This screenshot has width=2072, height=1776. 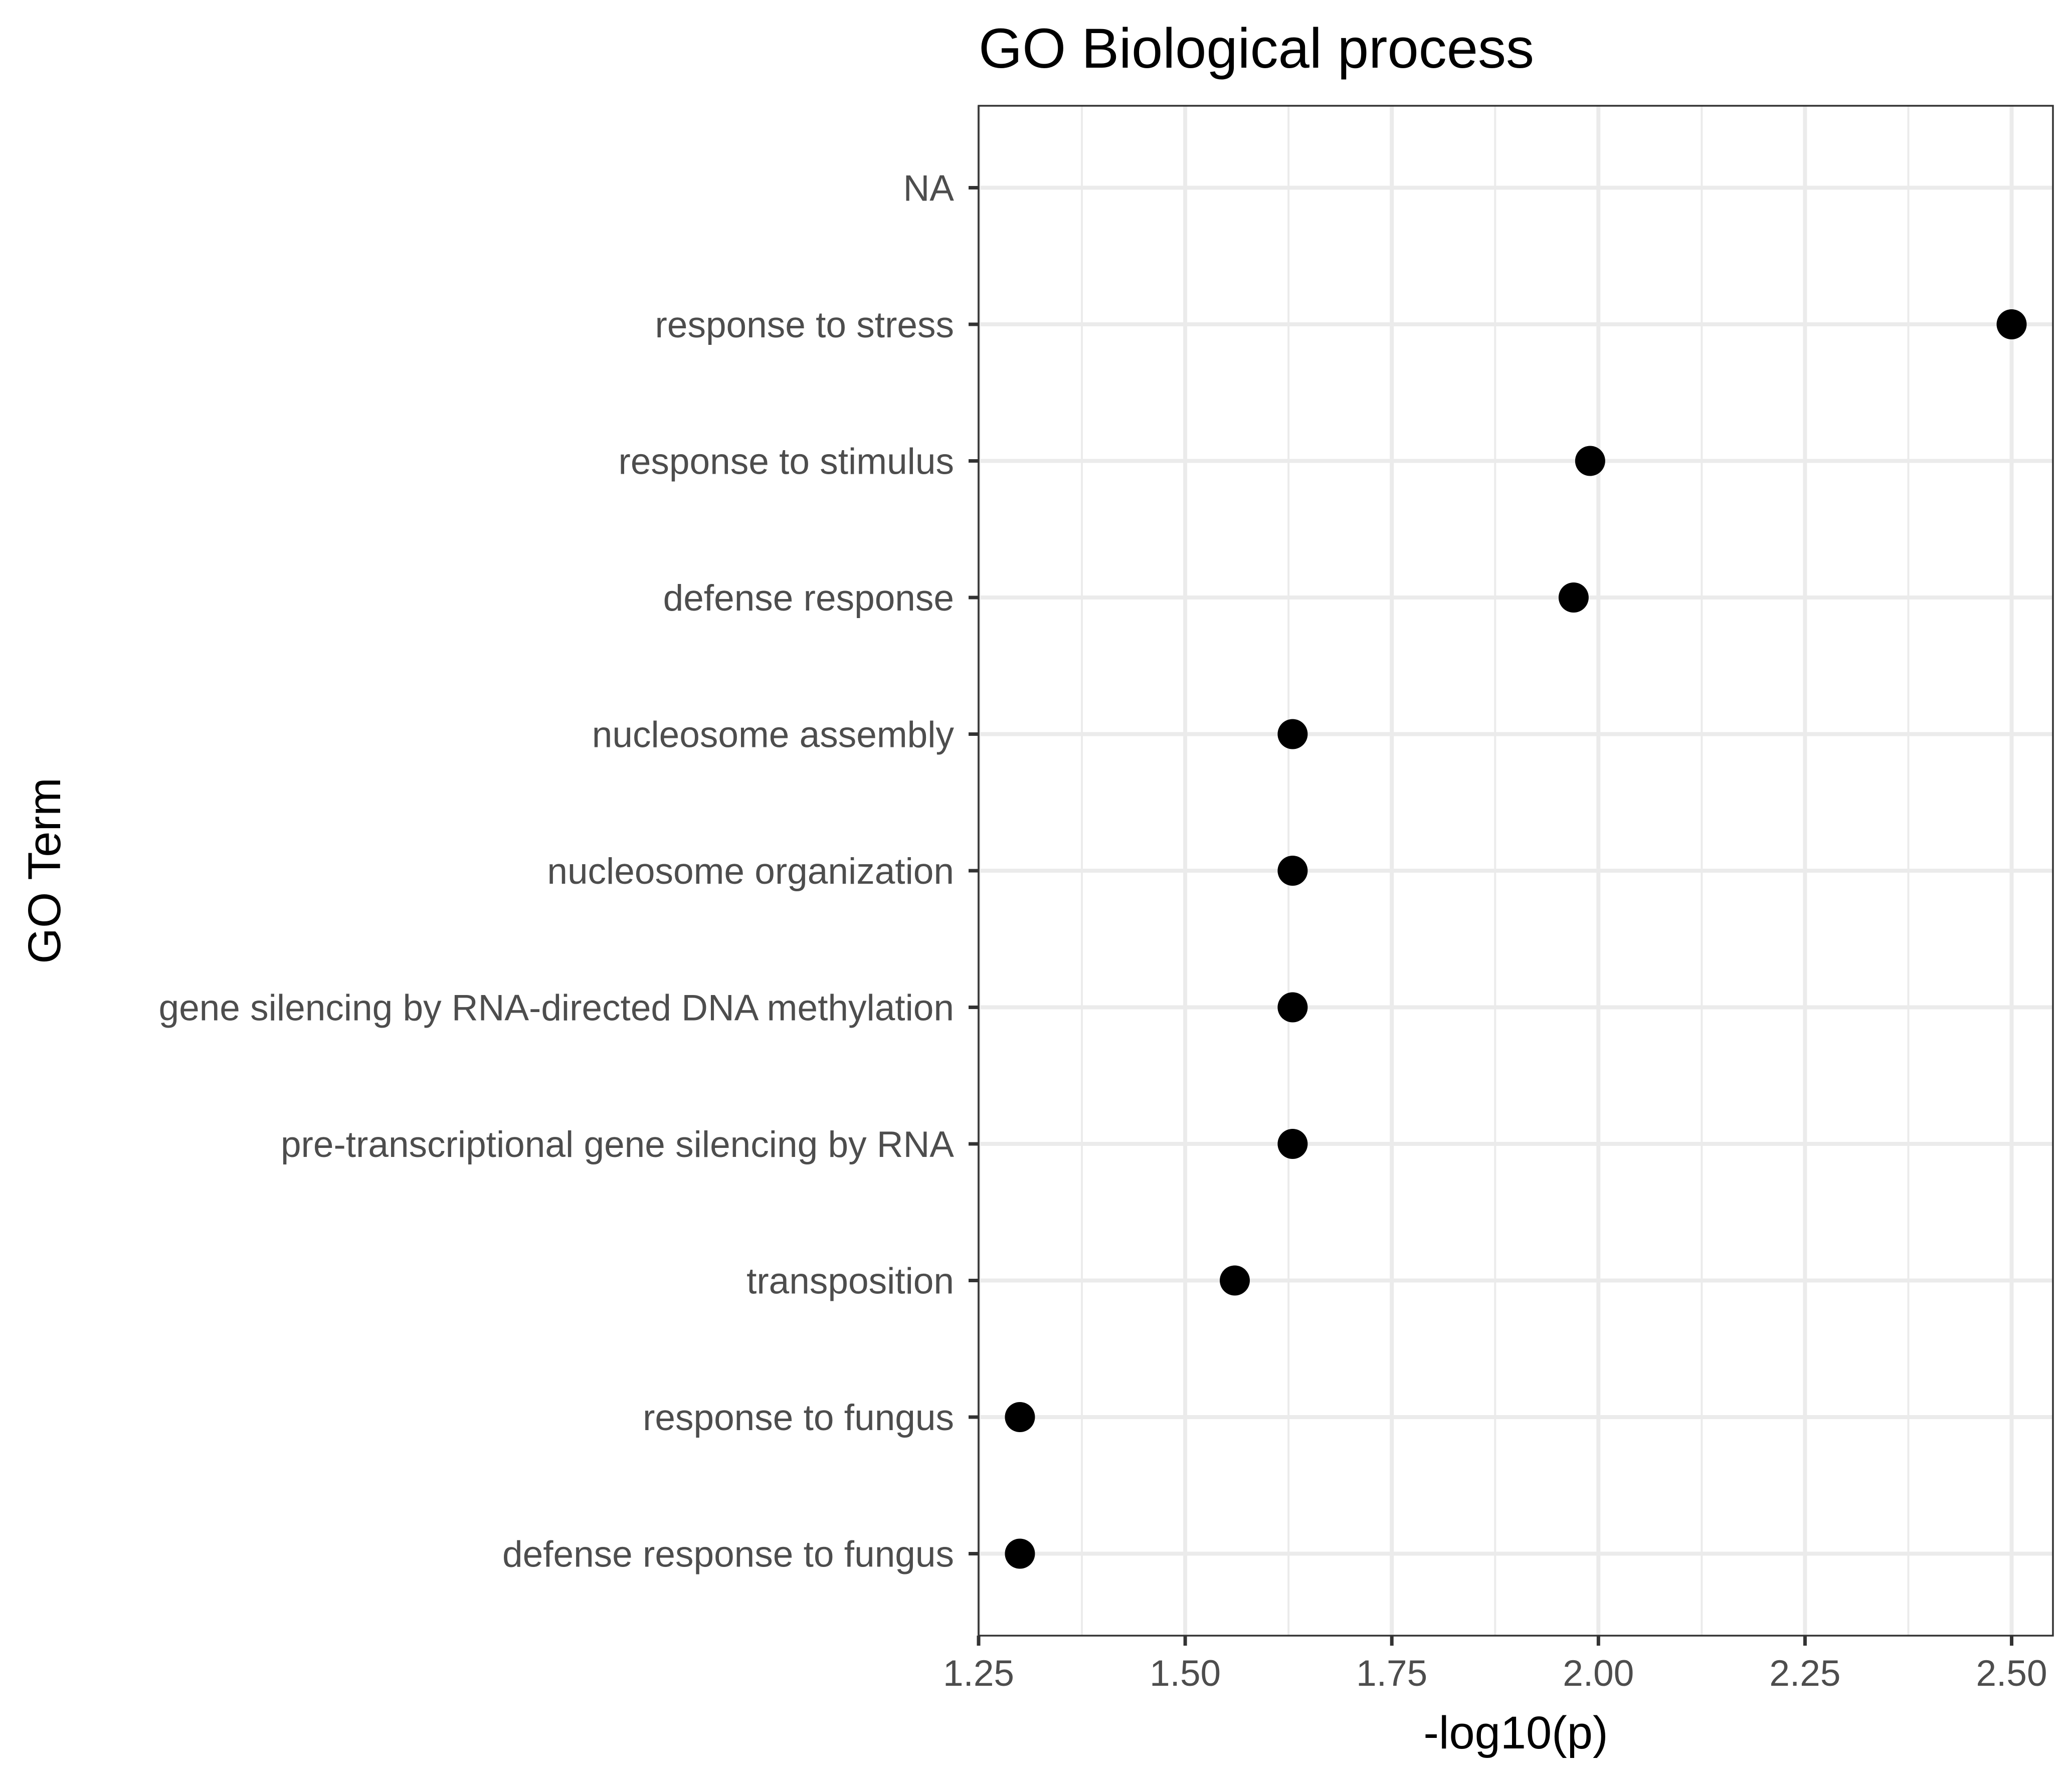 What do you see at coordinates (1391, 1673) in the screenshot?
I see `x-tick-label: 1.75` at bounding box center [1391, 1673].